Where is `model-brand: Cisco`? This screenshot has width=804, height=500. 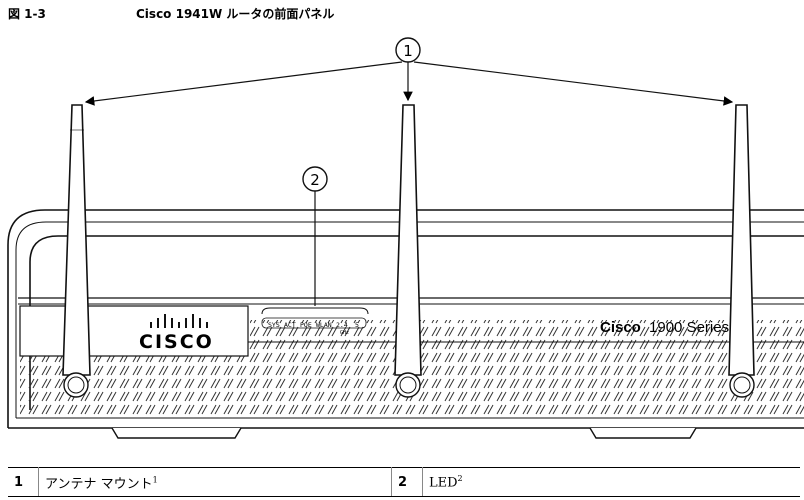 model-brand: Cisco is located at coordinates (620, 327).